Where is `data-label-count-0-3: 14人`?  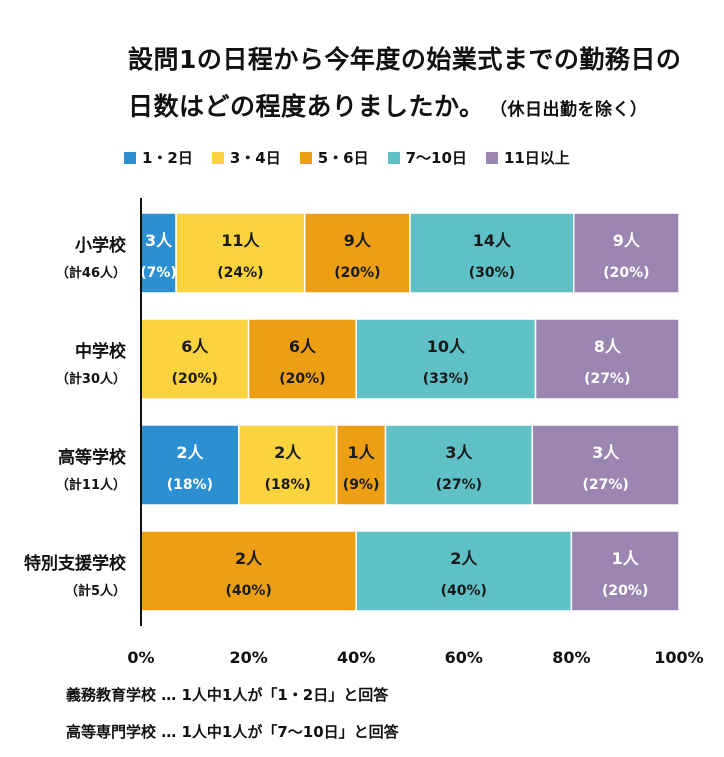 data-label-count-0-3: 14人 is located at coordinates (492, 240).